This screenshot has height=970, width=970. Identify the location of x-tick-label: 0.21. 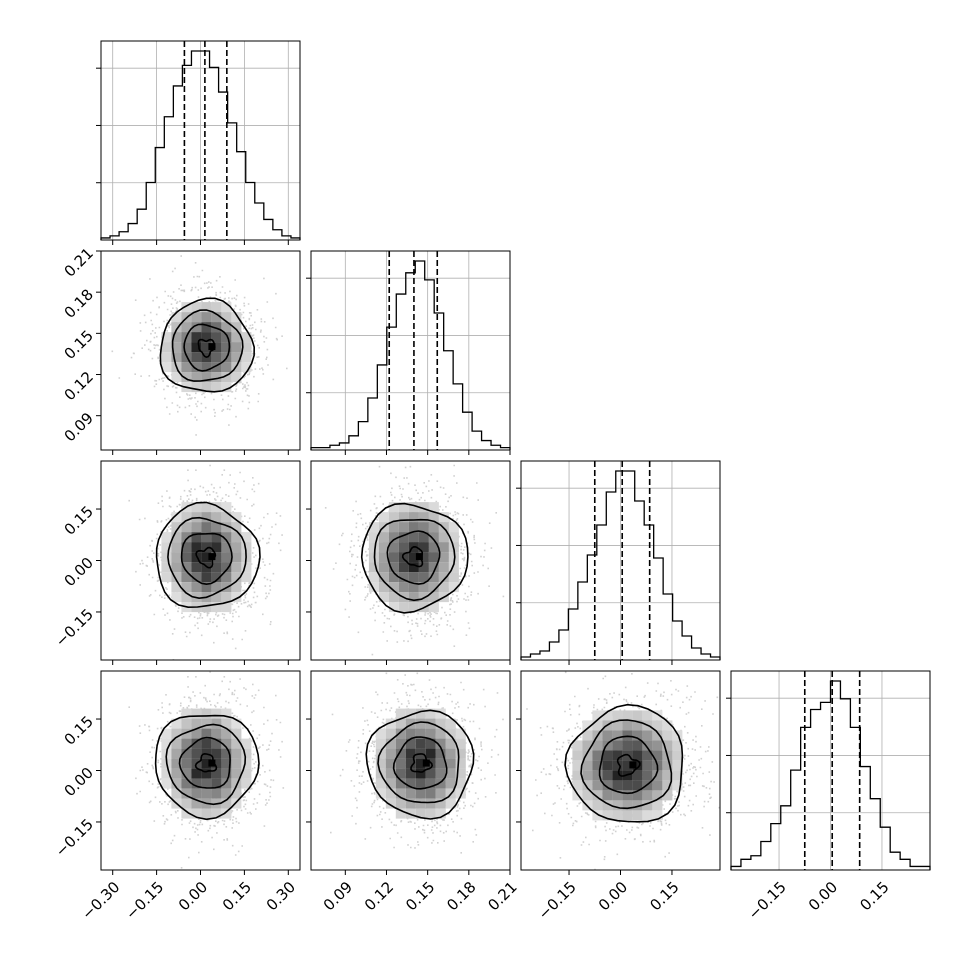
(502, 896).